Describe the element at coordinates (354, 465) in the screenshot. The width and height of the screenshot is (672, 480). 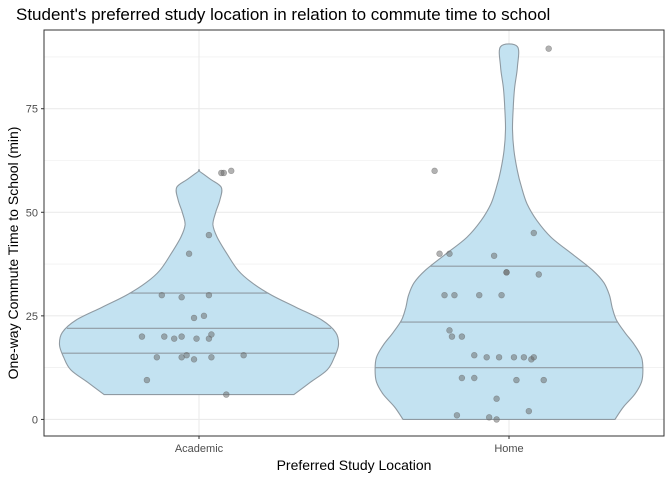
I see `x-axis-title: Preferred Study Location` at that location.